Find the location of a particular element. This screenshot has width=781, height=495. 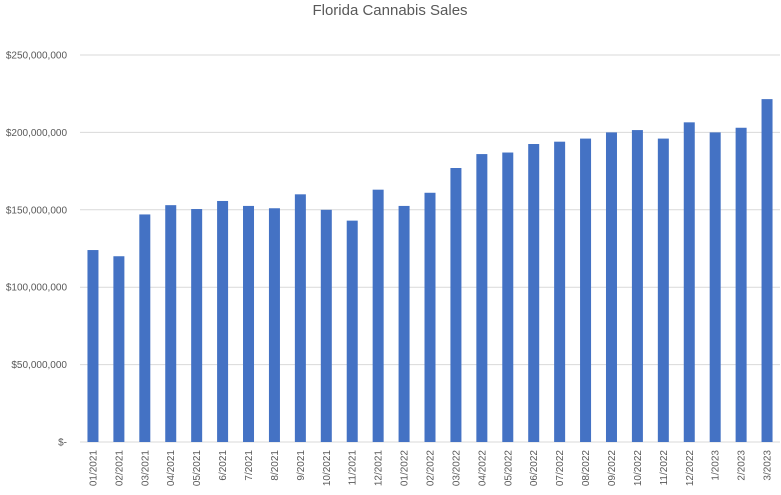

y-tick-label: $50,000,000 is located at coordinates (39, 365).